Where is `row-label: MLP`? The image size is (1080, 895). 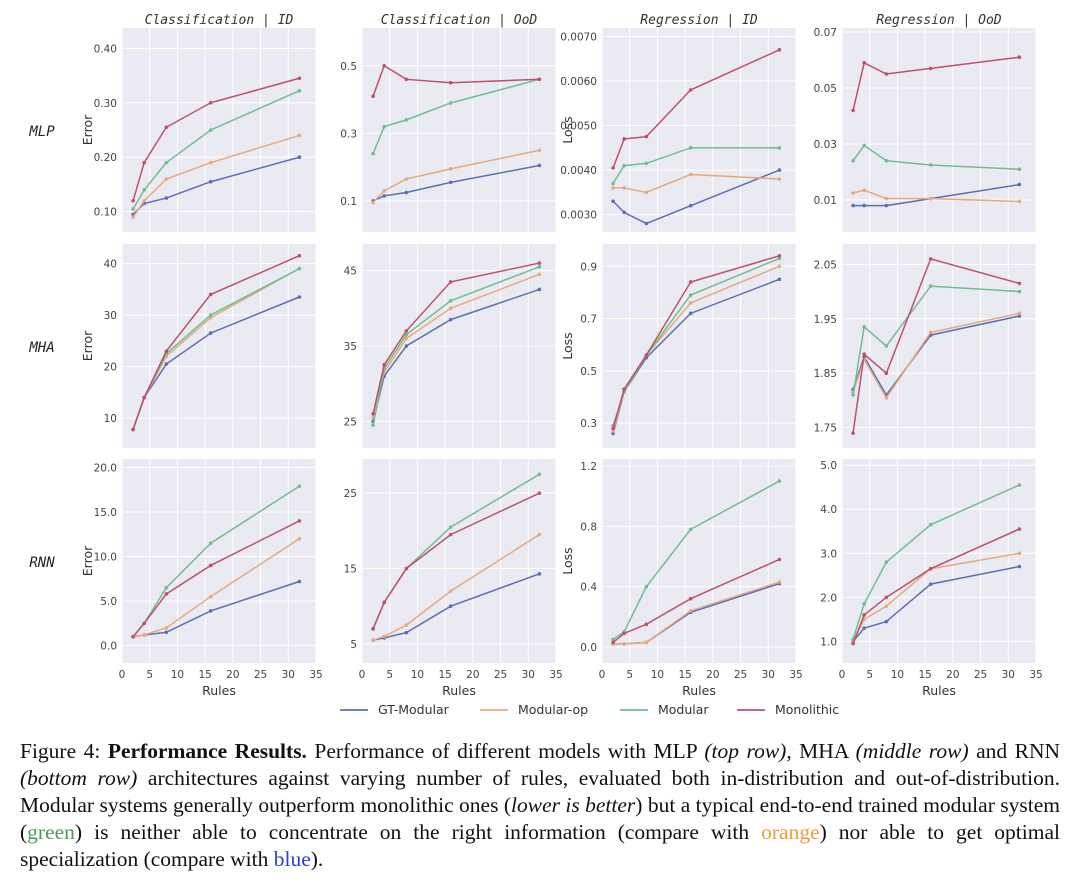 row-label: MLP is located at coordinates (41, 132).